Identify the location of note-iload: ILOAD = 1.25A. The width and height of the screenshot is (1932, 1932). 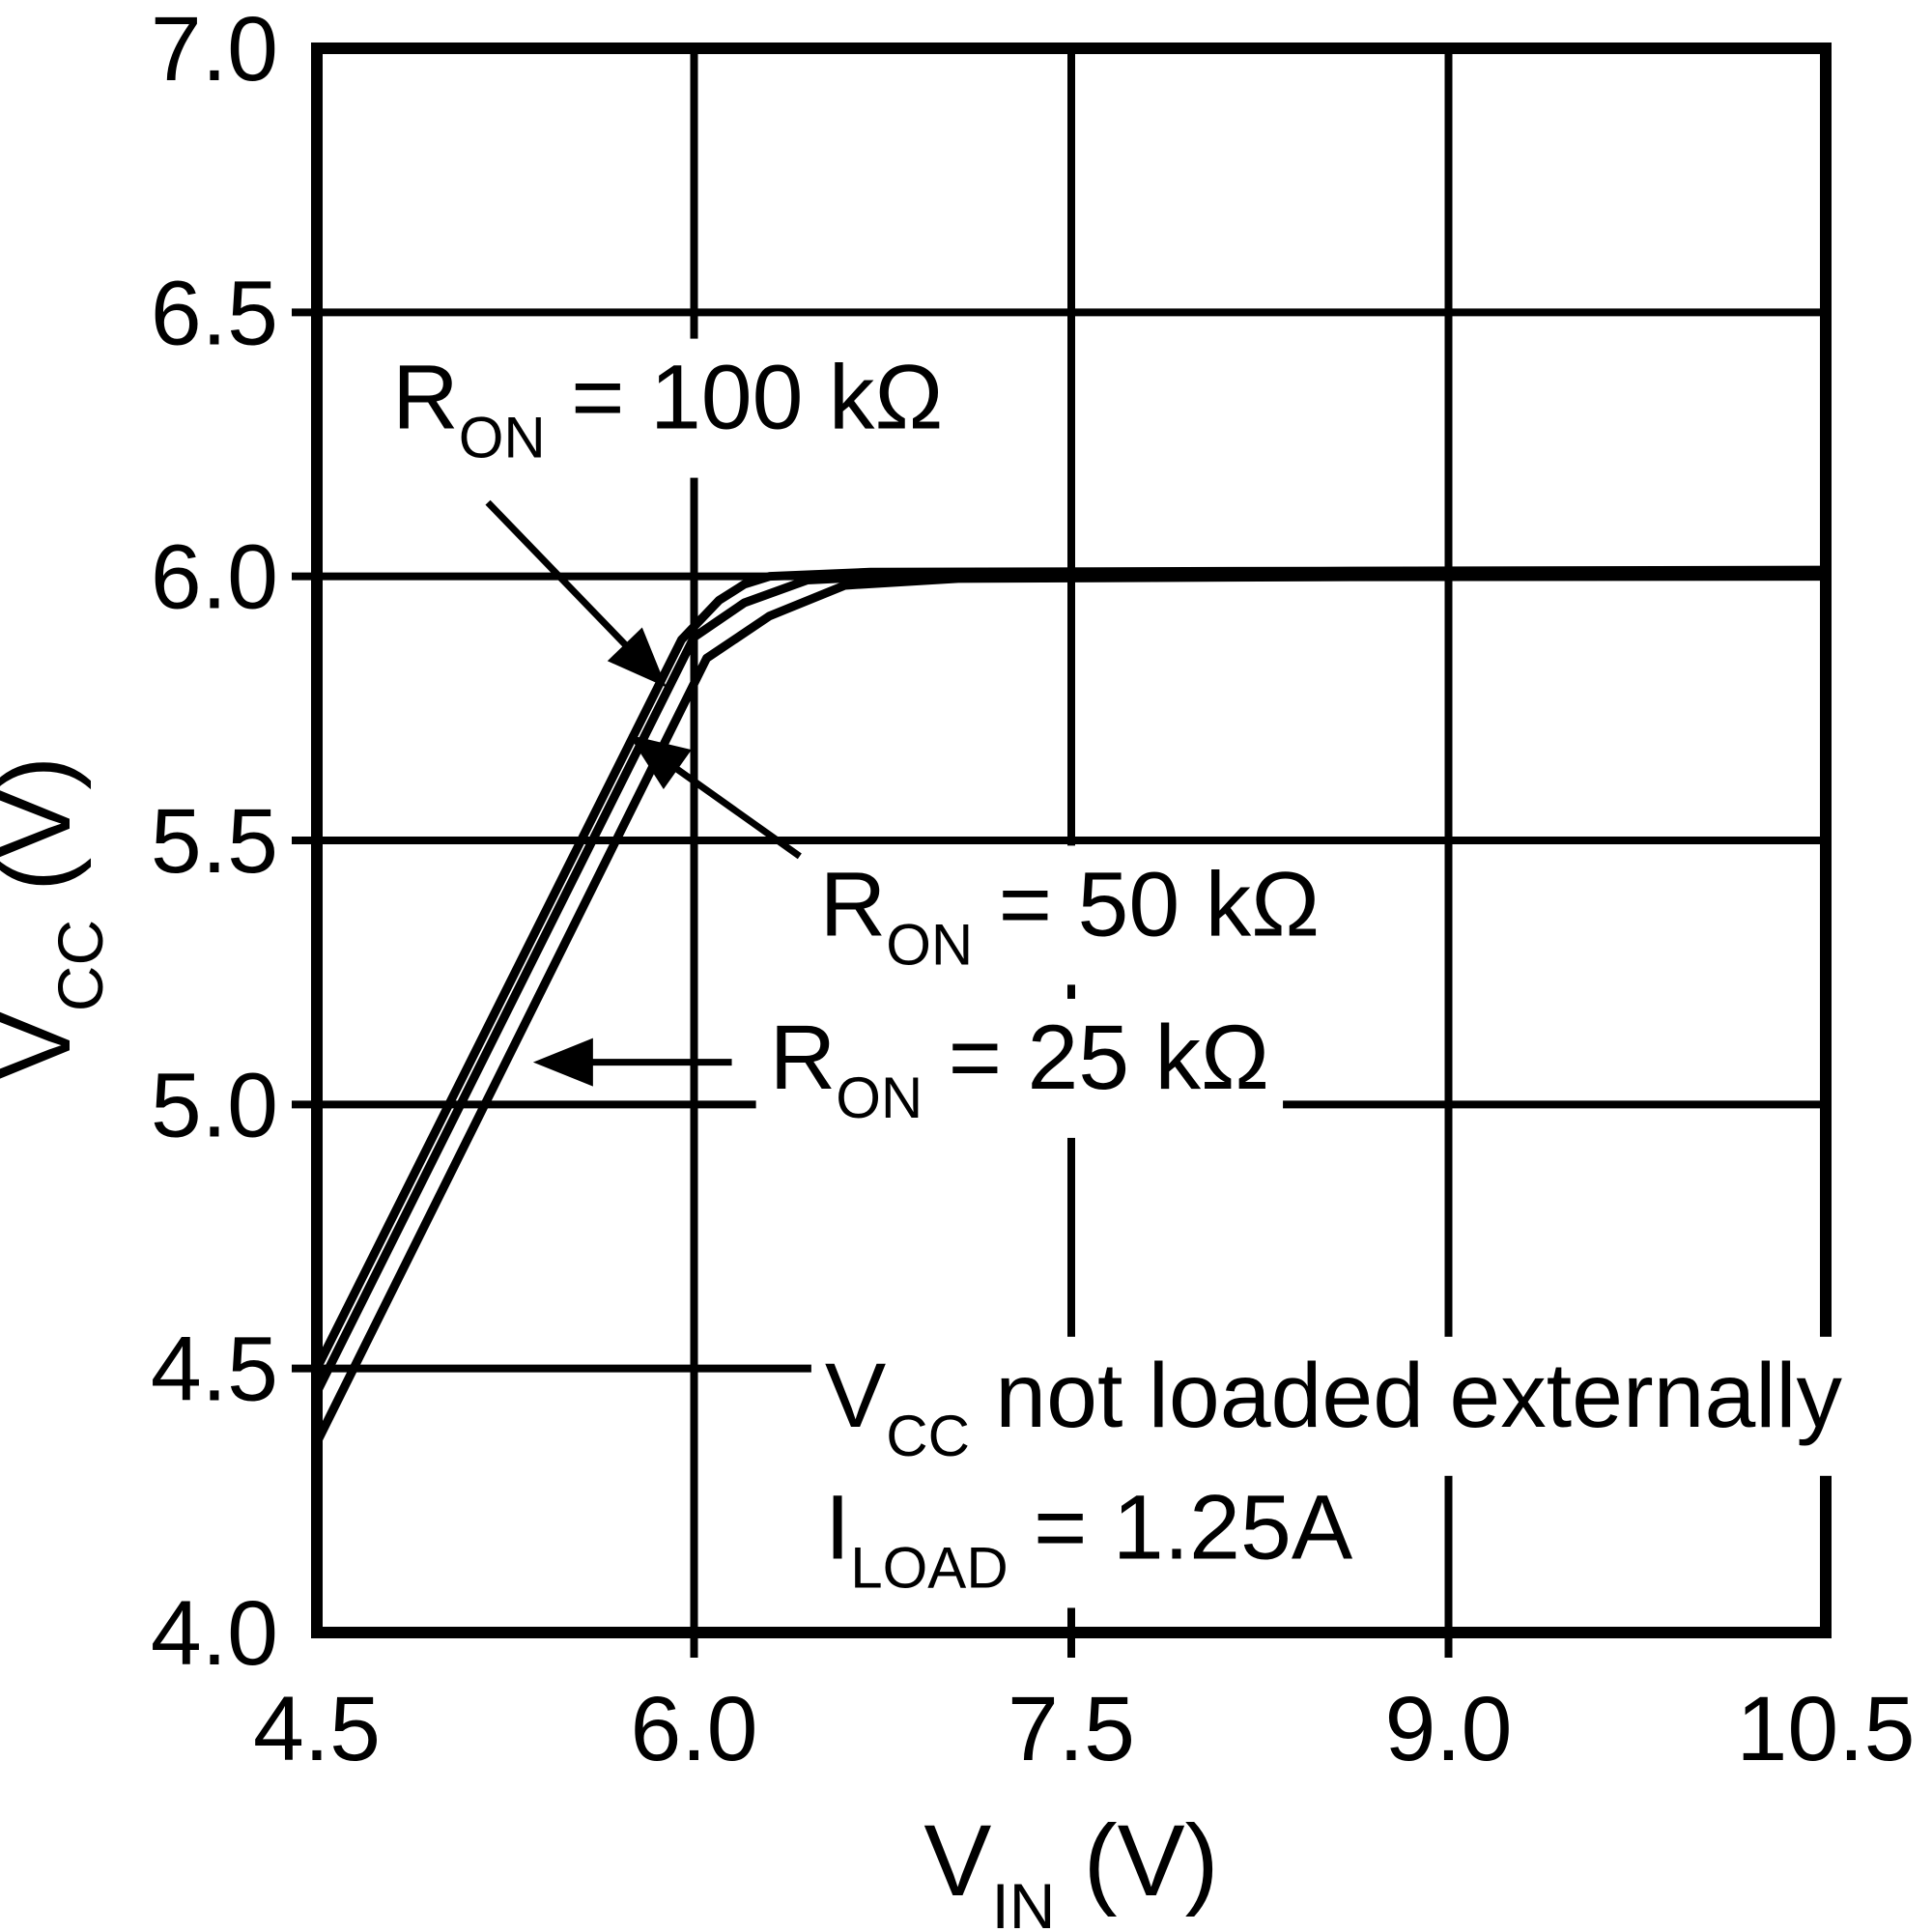
(1089, 1538).